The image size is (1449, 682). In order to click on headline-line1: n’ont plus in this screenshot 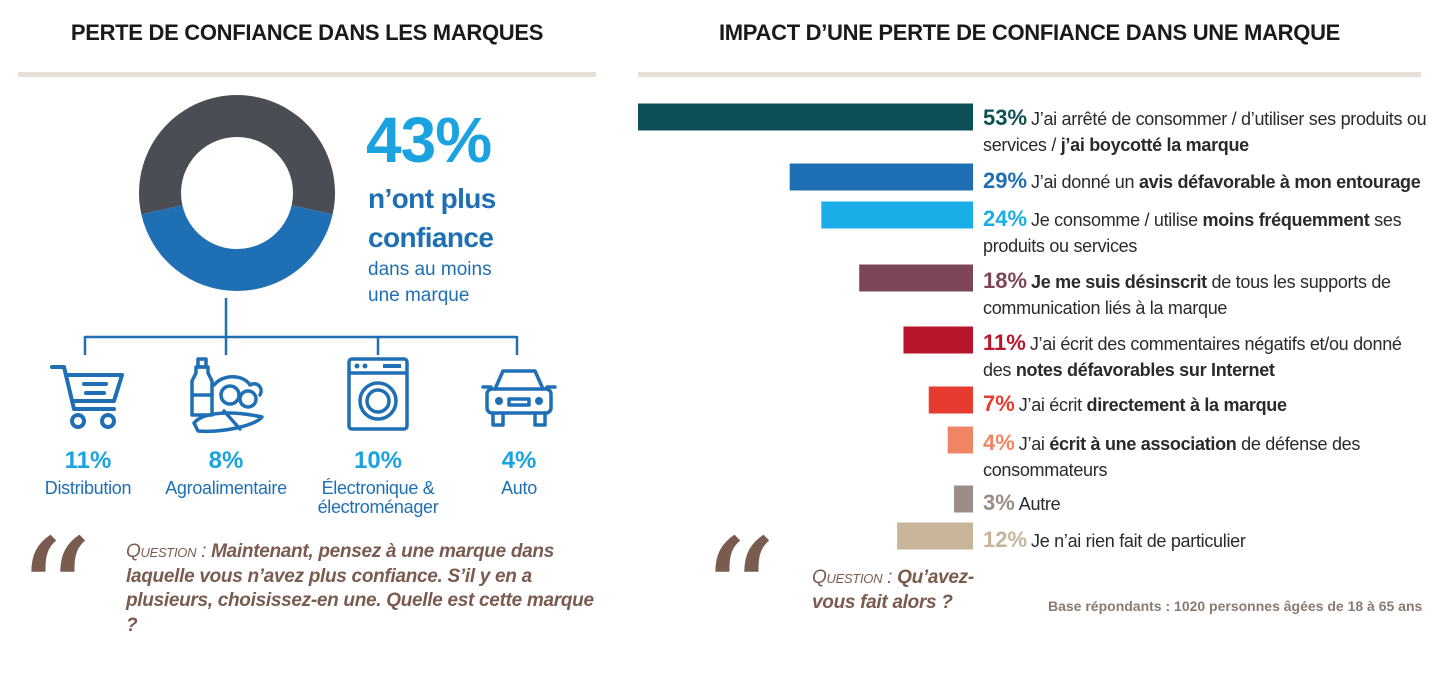, I will do `click(432, 198)`.